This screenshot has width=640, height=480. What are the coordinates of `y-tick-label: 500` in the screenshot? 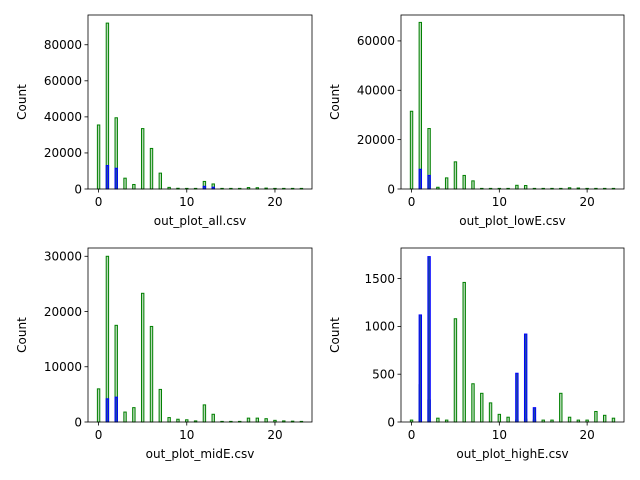 It's located at (383, 374).